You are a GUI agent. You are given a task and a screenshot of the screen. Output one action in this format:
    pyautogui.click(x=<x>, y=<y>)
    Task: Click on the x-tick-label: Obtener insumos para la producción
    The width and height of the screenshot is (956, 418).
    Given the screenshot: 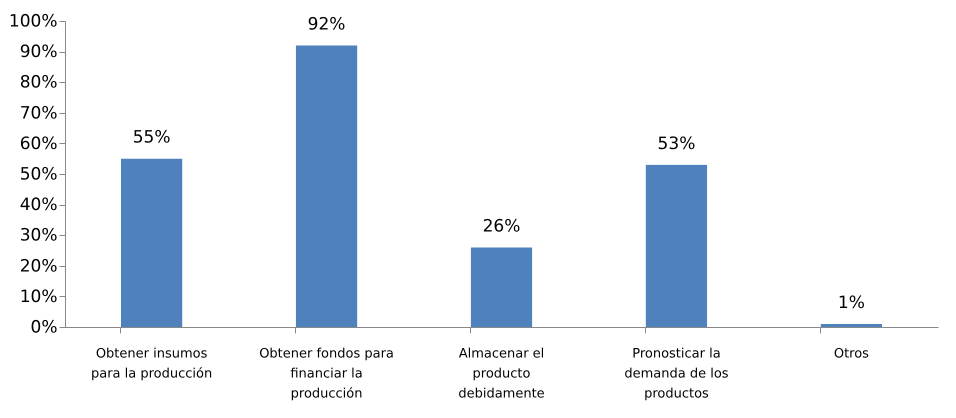 What is the action you would take?
    pyautogui.click(x=151, y=364)
    